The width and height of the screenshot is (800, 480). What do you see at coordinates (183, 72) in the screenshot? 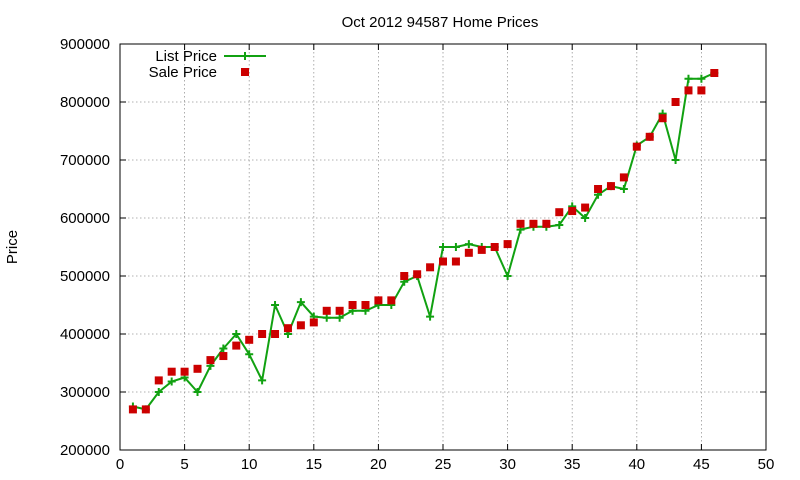
I see `legend-label-sale-price: Sale Price` at bounding box center [183, 72].